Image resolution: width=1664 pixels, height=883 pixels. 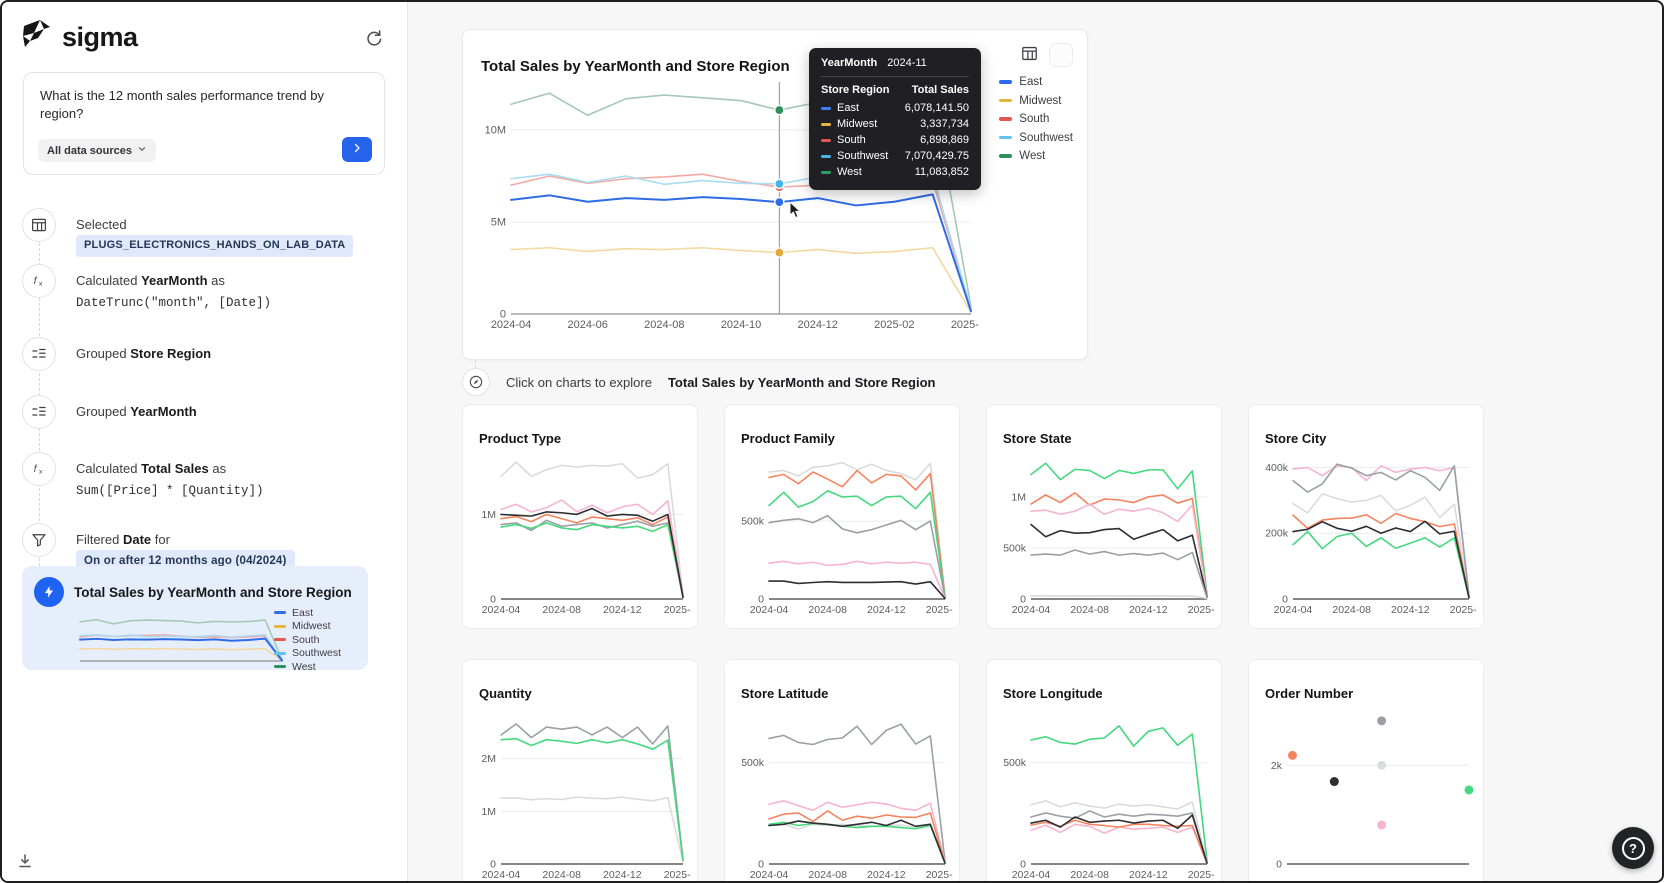 What do you see at coordinates (205, 412) in the screenshot?
I see `step-grouped-yearmonth: Grouped YearMonth` at bounding box center [205, 412].